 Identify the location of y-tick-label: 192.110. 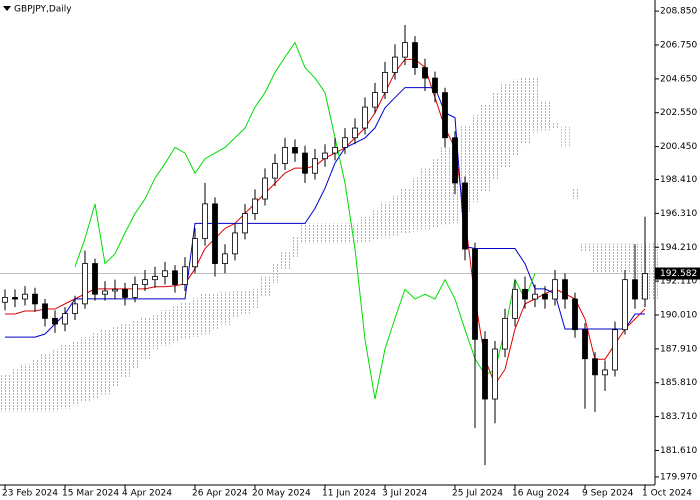
(678, 282).